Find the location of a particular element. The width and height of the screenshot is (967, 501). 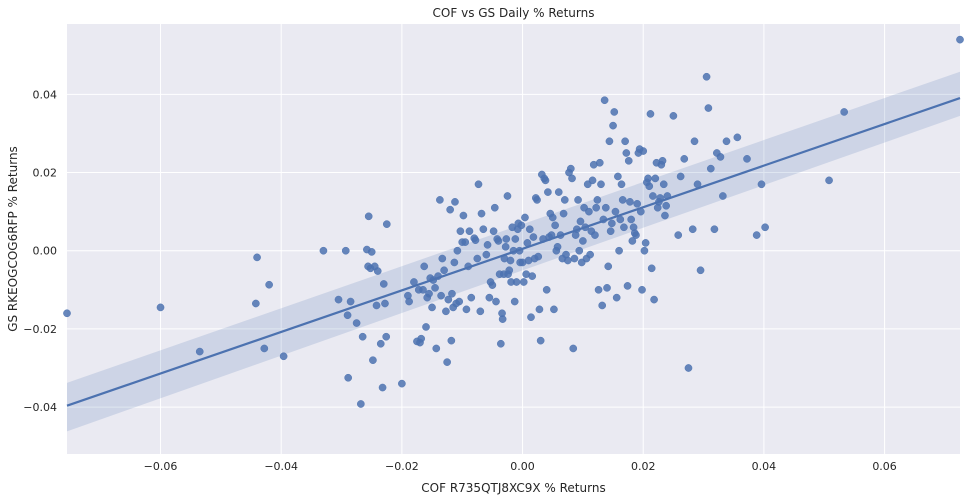

y-tick-label: −0.04 is located at coordinates (40, 407).